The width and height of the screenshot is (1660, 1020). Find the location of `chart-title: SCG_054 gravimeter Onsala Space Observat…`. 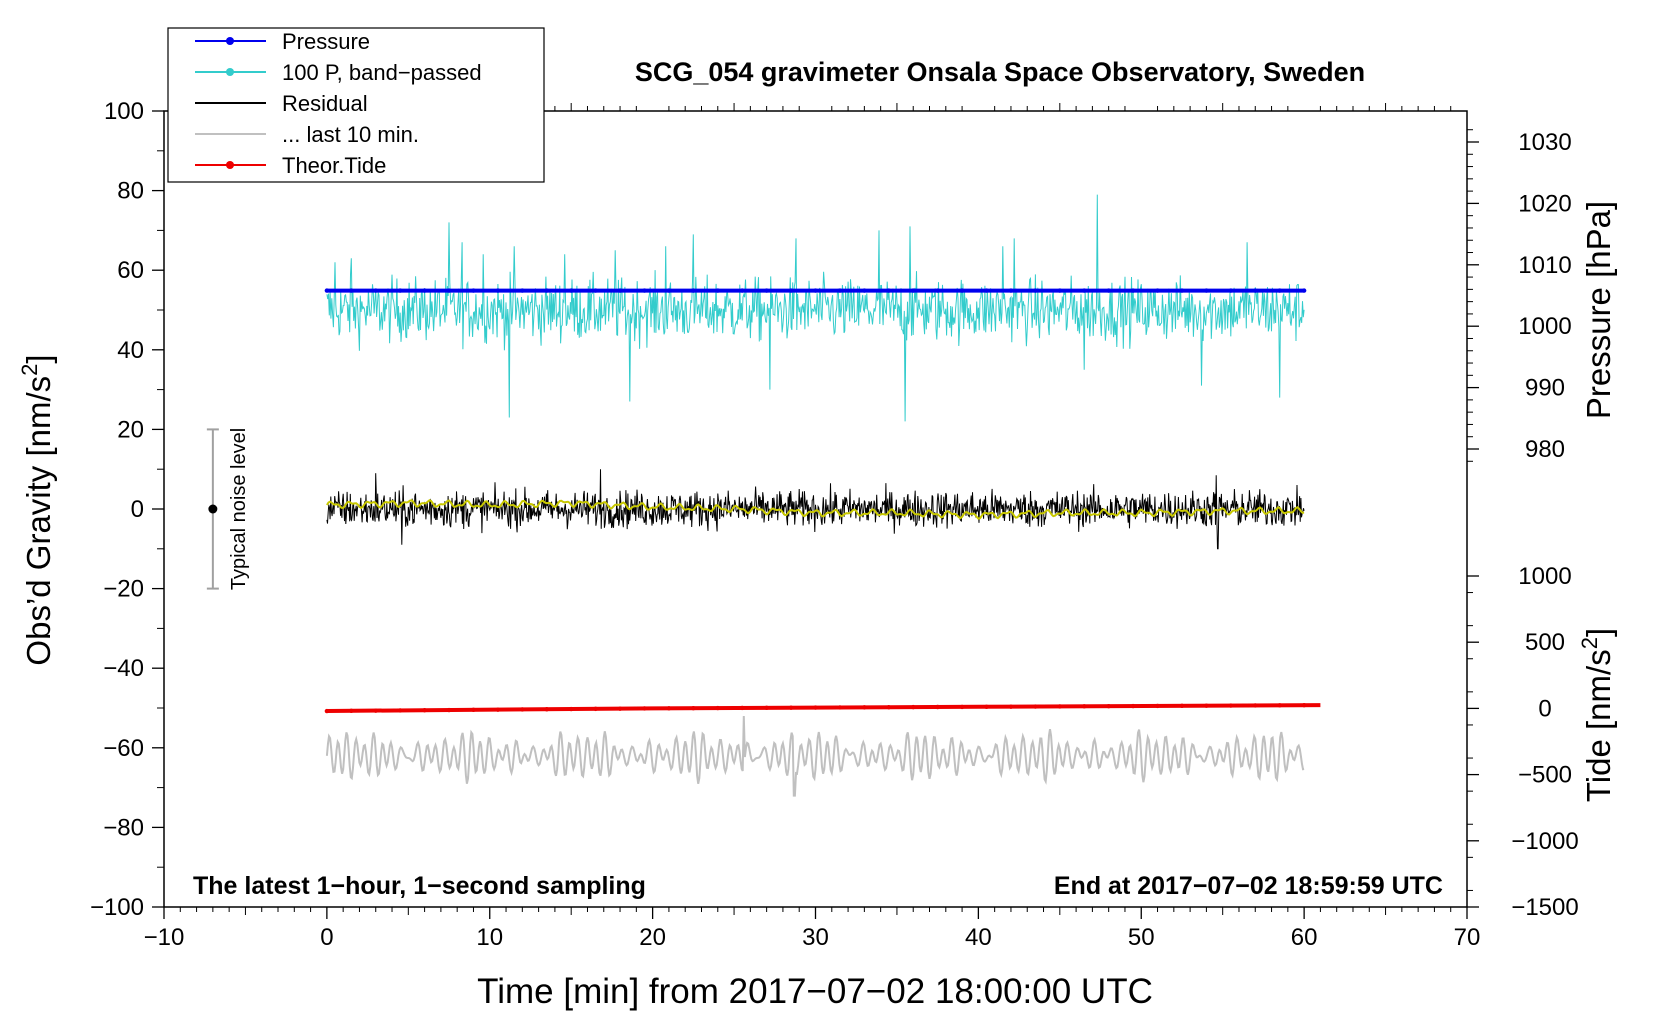

chart-title: SCG_054 gravimeter Onsala Space Observat… is located at coordinates (1000, 72).